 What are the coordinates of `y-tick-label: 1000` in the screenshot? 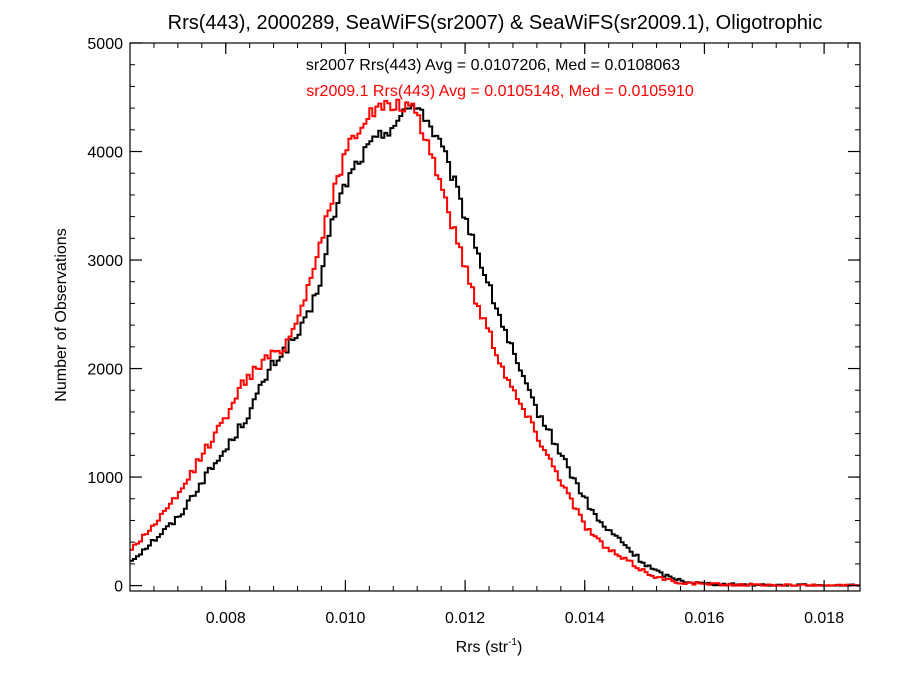 It's located at (105, 478).